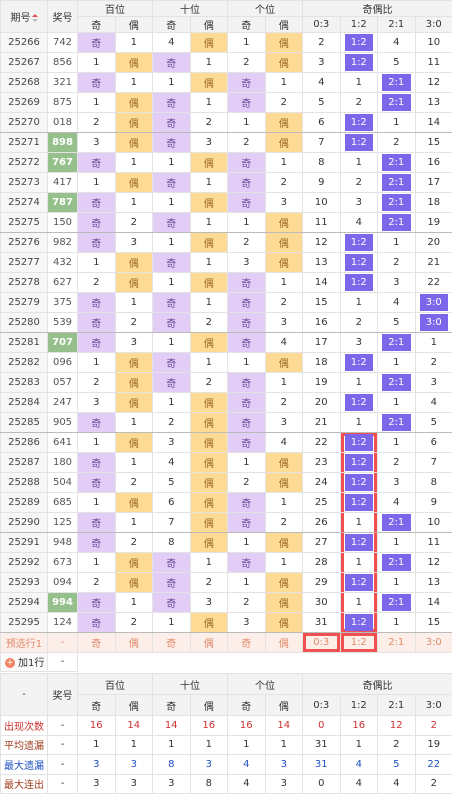 Image resolution: width=452 pixels, height=799 pixels. Describe the element at coordinates (24, 482) in the screenshot. I see `period: 25288` at that location.